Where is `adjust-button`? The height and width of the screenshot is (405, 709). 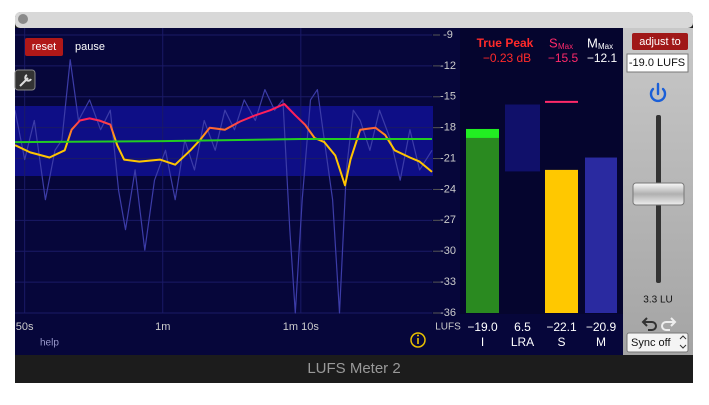 adjust-button is located at coordinates (660, 41).